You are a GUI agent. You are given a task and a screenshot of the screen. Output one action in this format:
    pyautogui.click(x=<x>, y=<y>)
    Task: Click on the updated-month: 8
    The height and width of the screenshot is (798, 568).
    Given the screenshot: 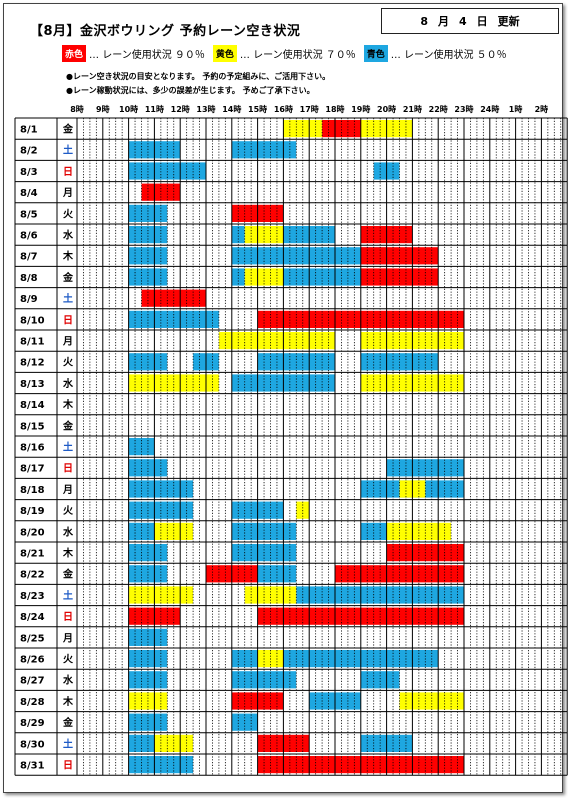 What is the action you would take?
    pyautogui.click(x=424, y=21)
    